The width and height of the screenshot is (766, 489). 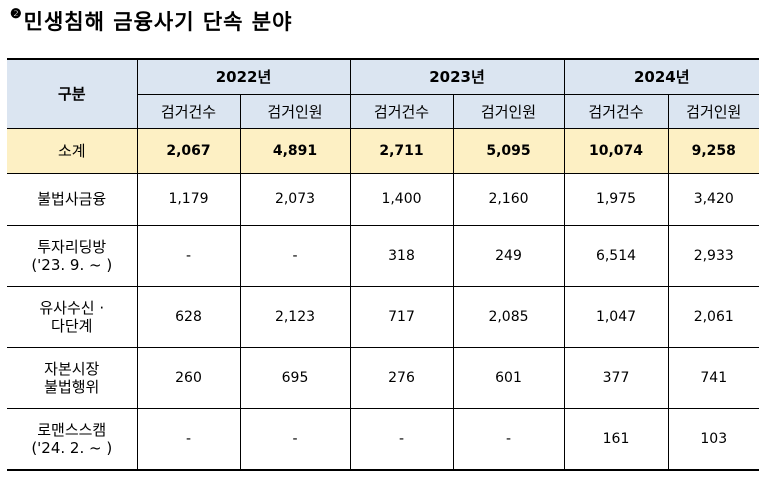 I want to click on table-cell: 1,047, so click(x=616, y=316).